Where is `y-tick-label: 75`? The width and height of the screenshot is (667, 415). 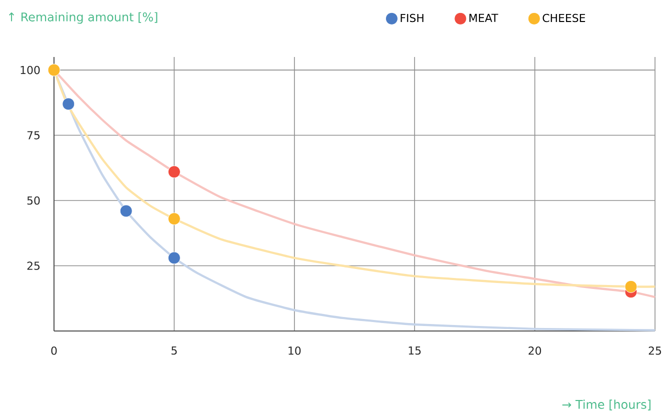 y-tick-label: 75 is located at coordinates (33, 135).